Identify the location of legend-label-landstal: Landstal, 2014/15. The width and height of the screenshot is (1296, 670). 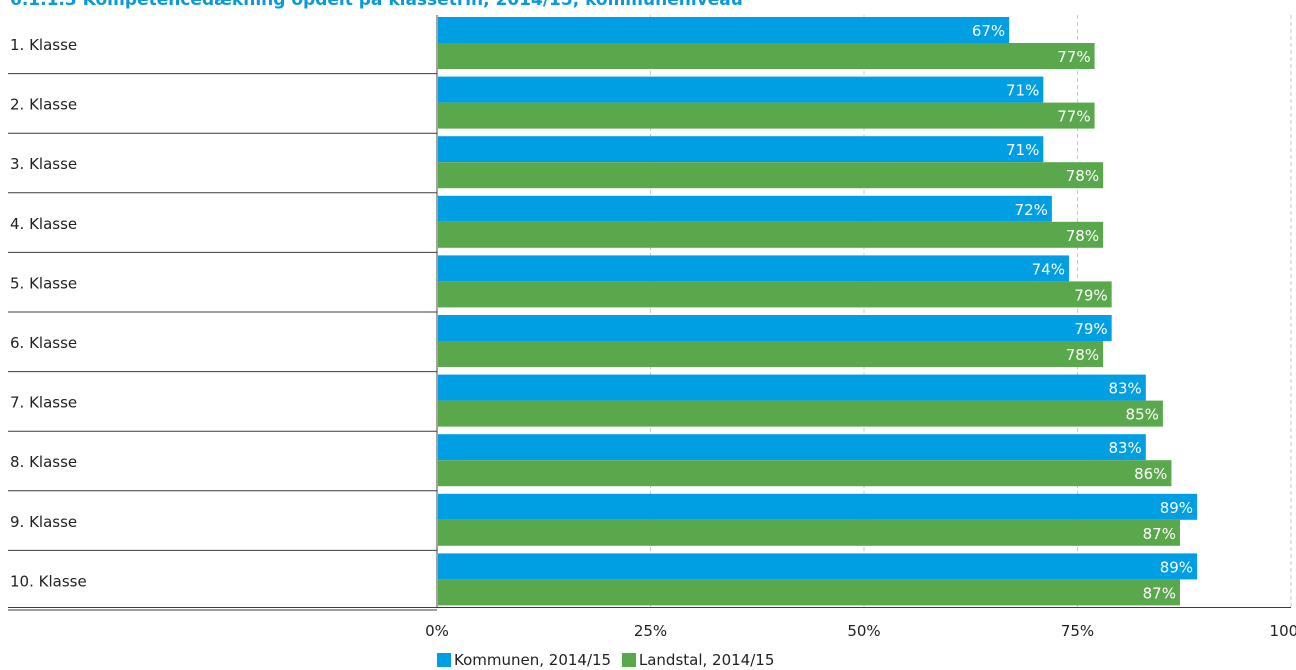
(706, 660).